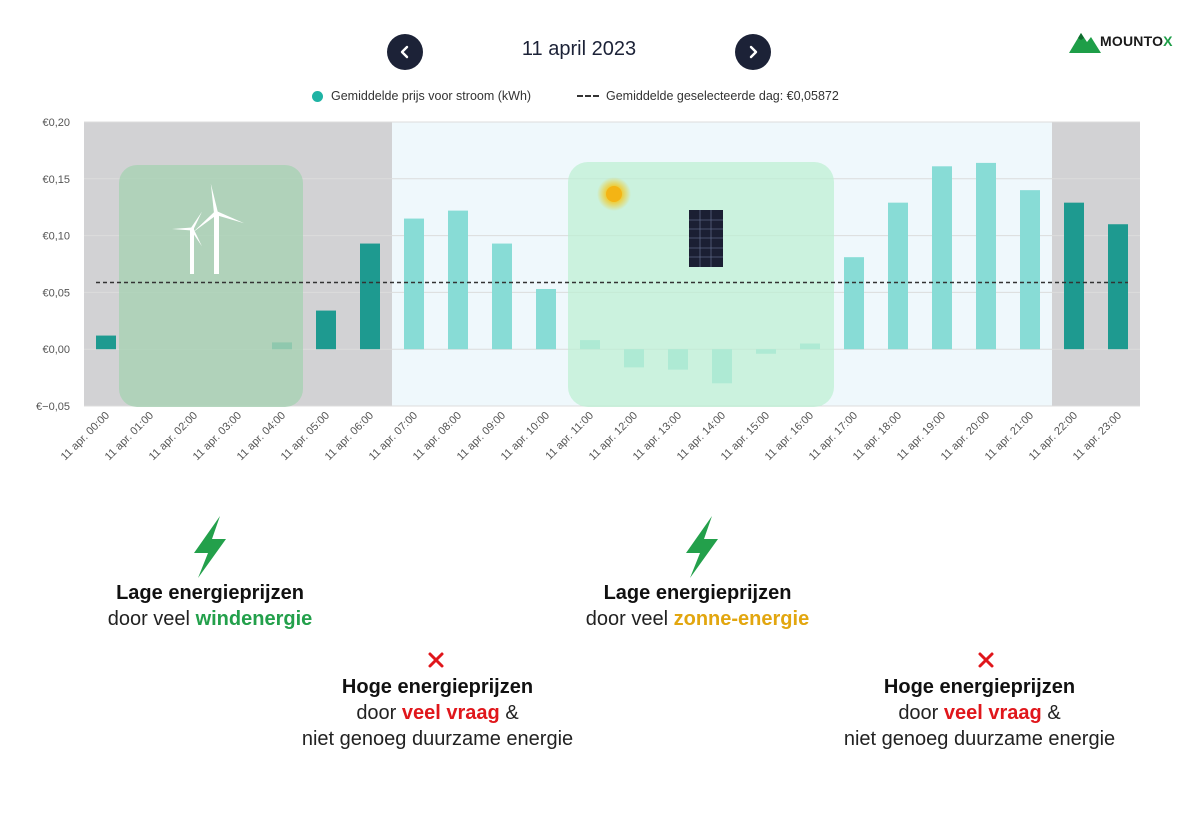 The height and width of the screenshot is (818, 1201). I want to click on prev-day-button, so click(405, 52).